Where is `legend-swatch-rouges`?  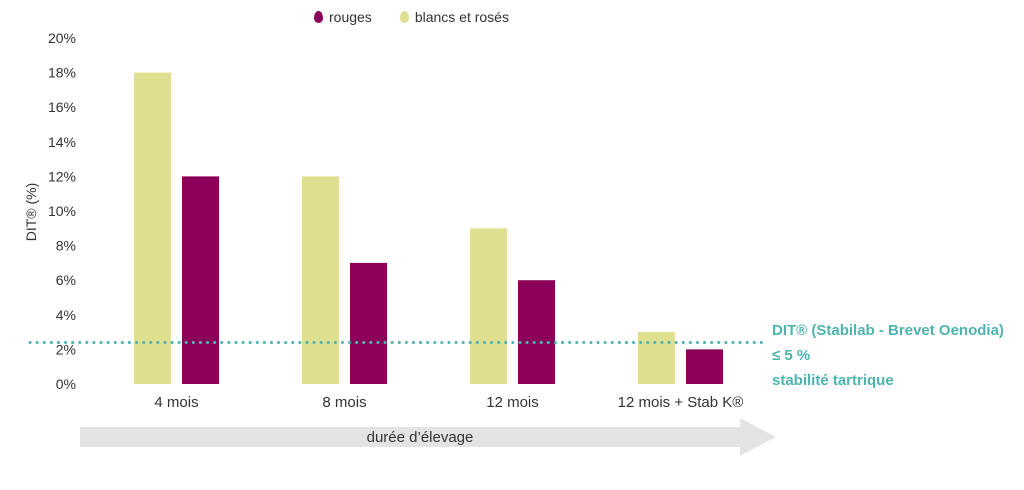
legend-swatch-rouges is located at coordinates (318, 17).